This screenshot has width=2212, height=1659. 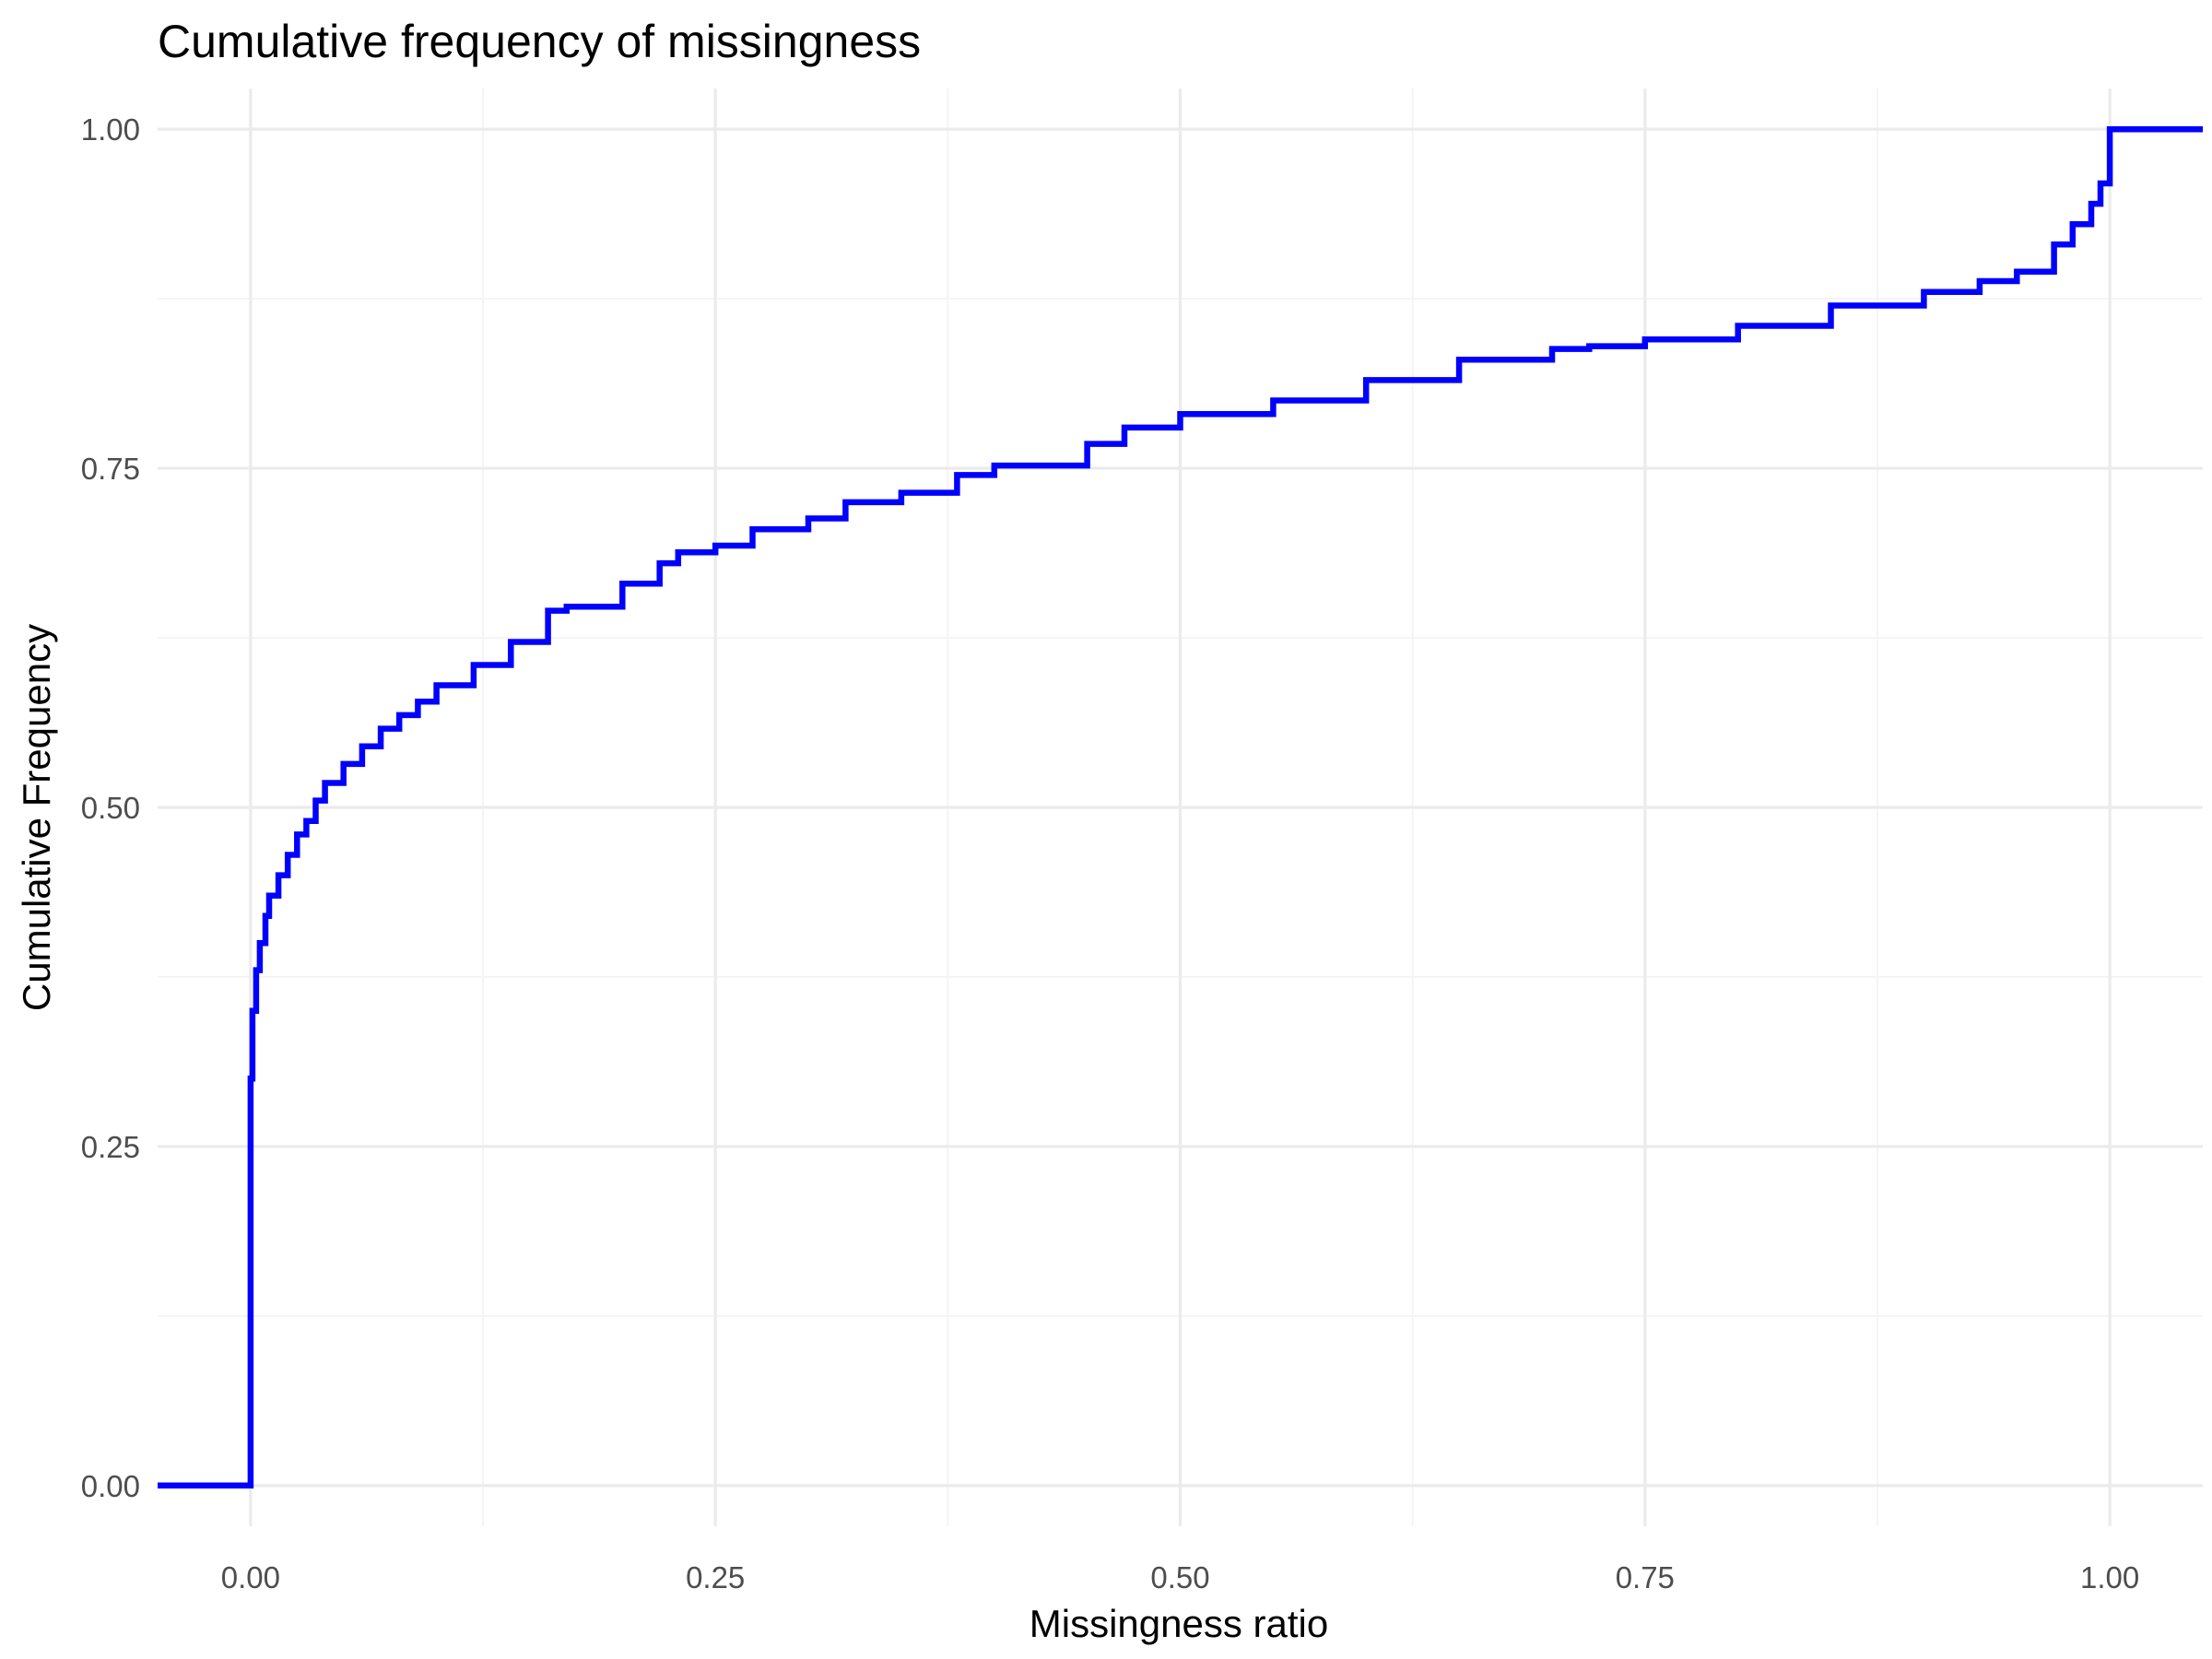 What do you see at coordinates (539, 41) in the screenshot?
I see `chart-title: Cumulative frequency of missingness` at bounding box center [539, 41].